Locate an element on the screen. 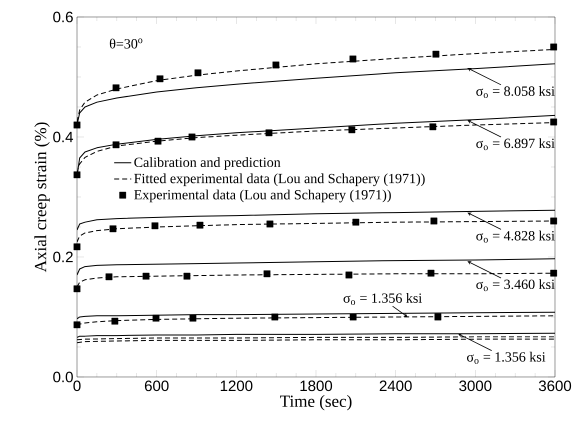 The image size is (582, 430). annotation: σ$_{o}$ = 3.460 ksi is located at coordinates (515, 285).